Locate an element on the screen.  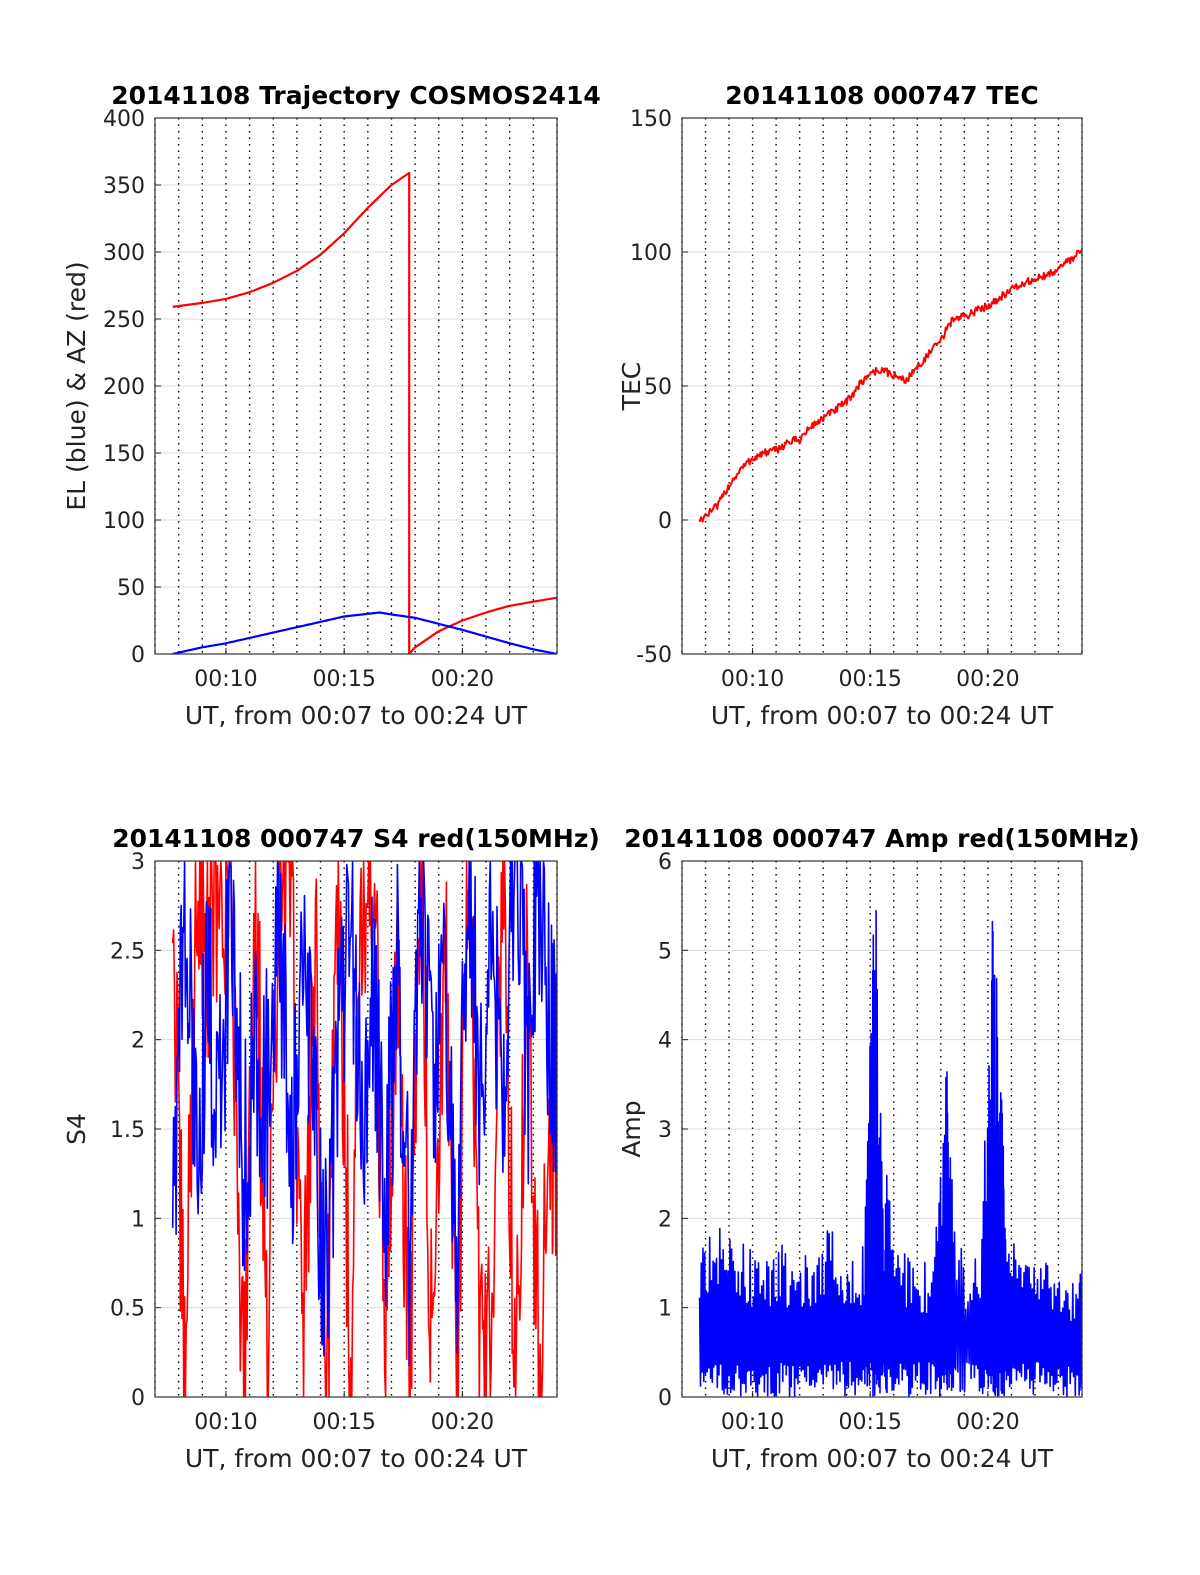
chart-title: 20141108 000747 TEC is located at coordinates (881, 95).